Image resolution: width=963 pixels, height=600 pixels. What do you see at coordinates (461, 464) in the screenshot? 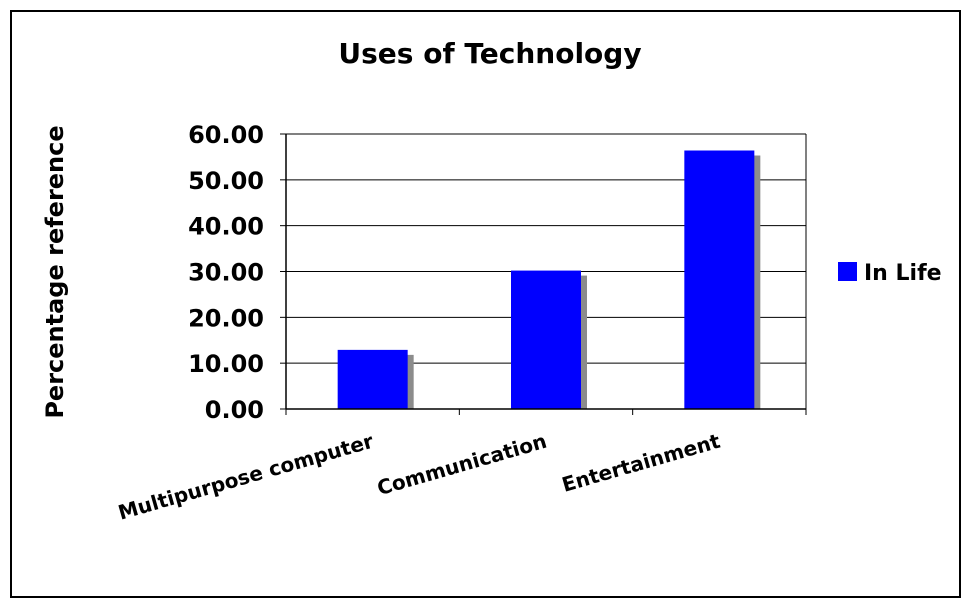
I see `x-tick-label: Communication` at bounding box center [461, 464].